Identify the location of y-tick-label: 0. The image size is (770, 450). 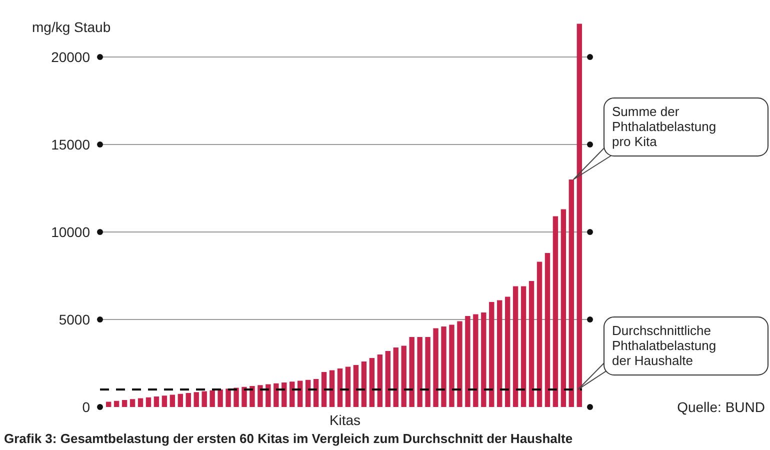
(86, 407).